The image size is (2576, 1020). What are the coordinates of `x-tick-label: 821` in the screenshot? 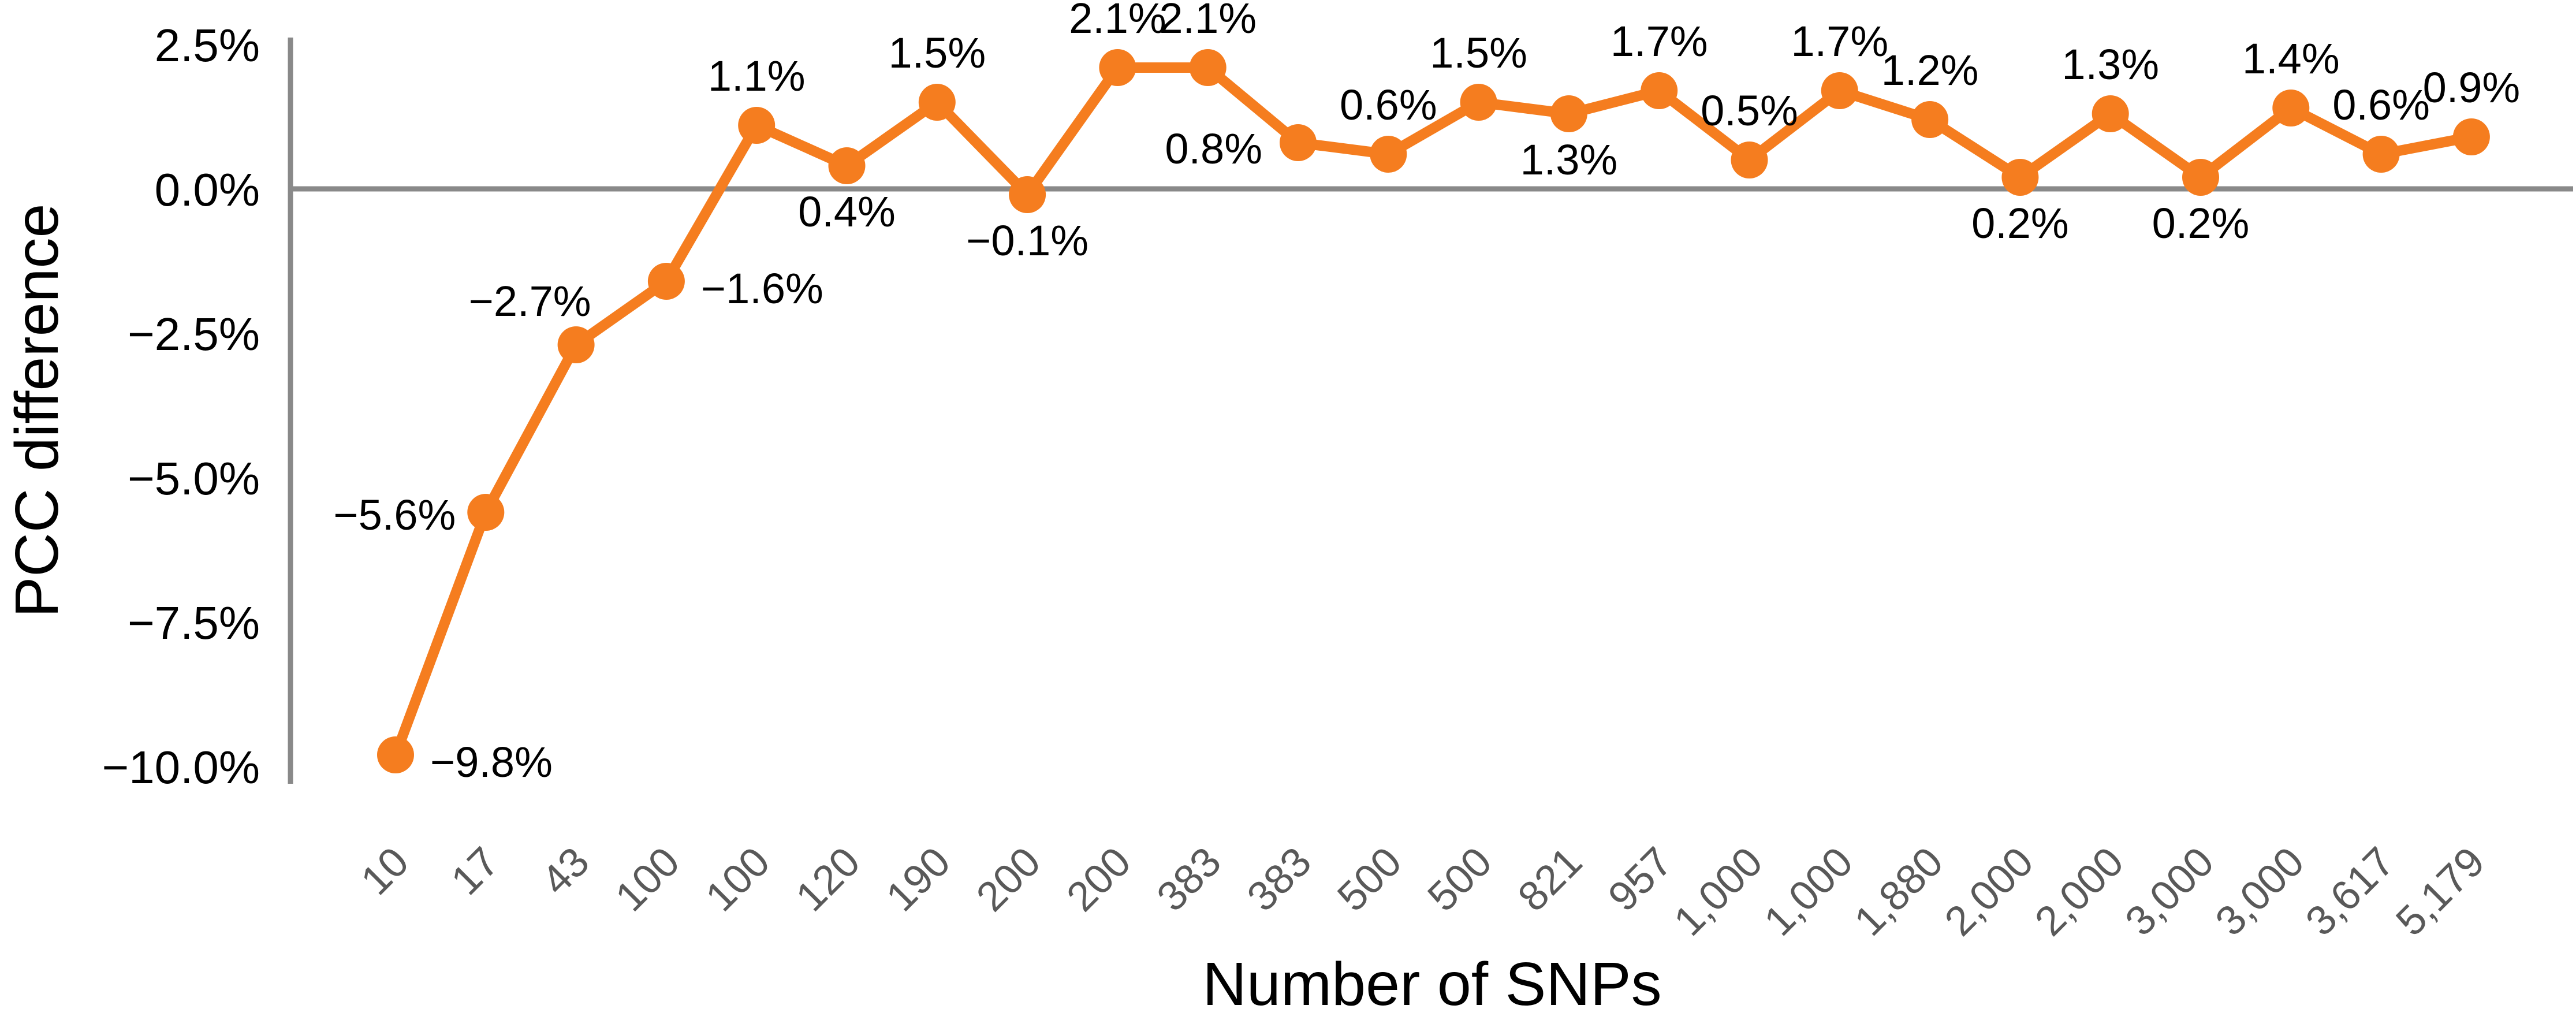 It's located at (1550, 880).